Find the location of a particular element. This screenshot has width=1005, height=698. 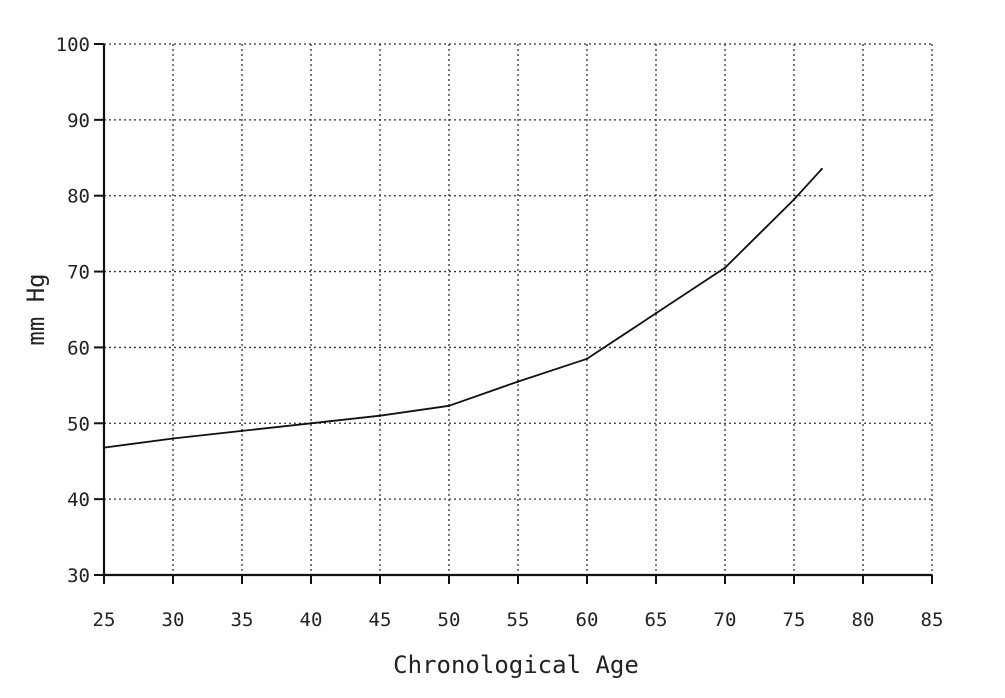

y-tick-label-50: 50 is located at coordinates (78, 424).